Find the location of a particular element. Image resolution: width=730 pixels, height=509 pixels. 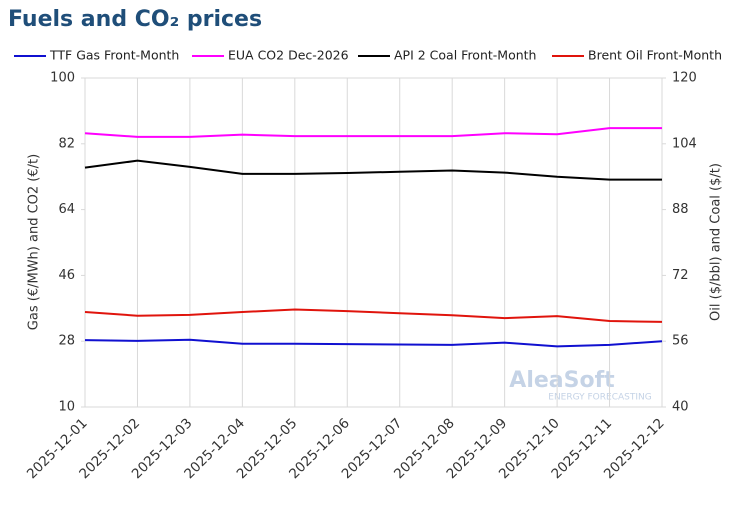

y-tick-label: 46 is located at coordinates (66, 275).